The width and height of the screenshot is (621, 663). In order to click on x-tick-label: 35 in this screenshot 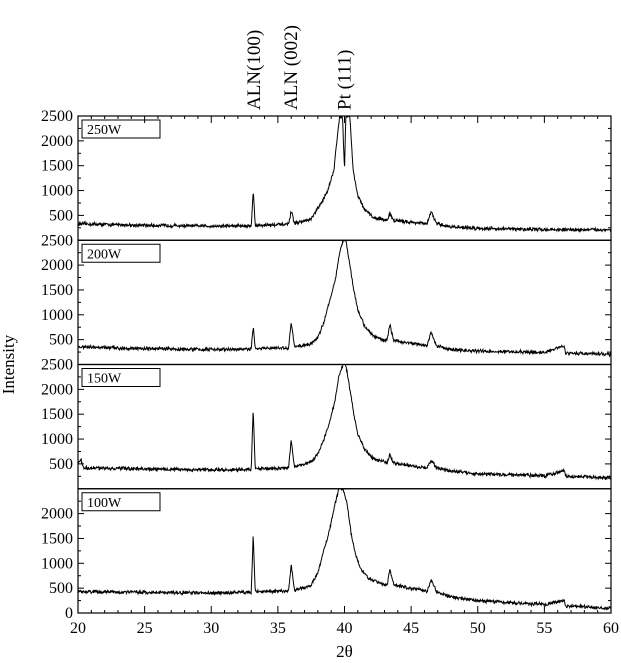, I will do `click(278, 628)`.